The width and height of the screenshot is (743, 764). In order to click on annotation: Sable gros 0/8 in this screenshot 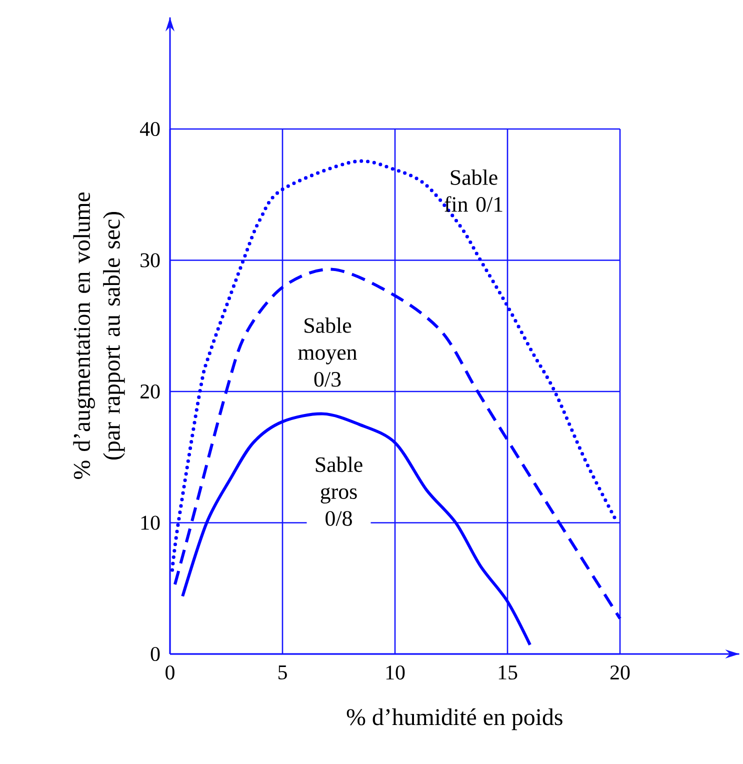, I will do `click(339, 491)`.